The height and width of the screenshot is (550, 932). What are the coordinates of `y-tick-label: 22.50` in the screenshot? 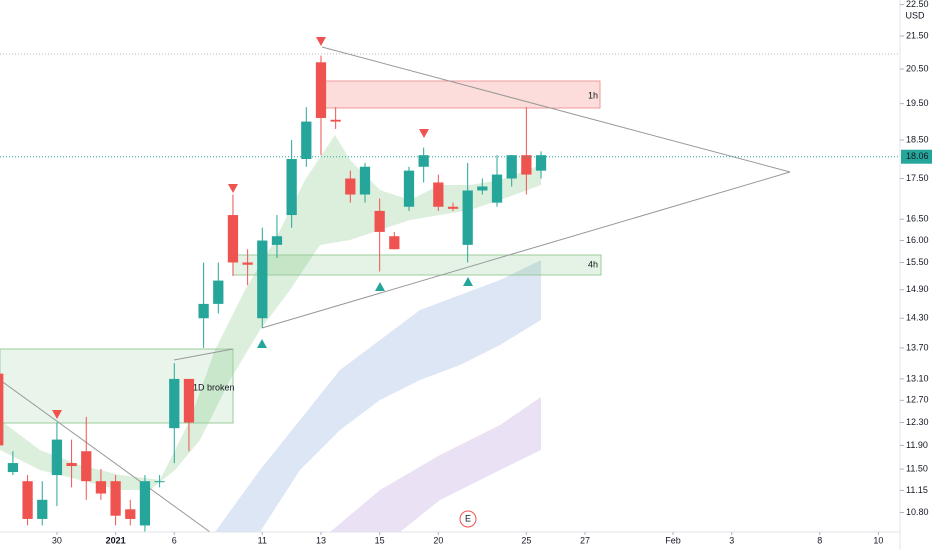 It's located at (917, 4).